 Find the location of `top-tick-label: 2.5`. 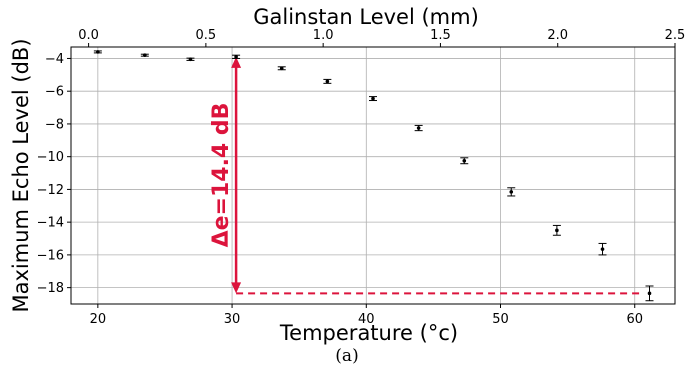

top-tick-label: 2.5 is located at coordinates (675, 35).